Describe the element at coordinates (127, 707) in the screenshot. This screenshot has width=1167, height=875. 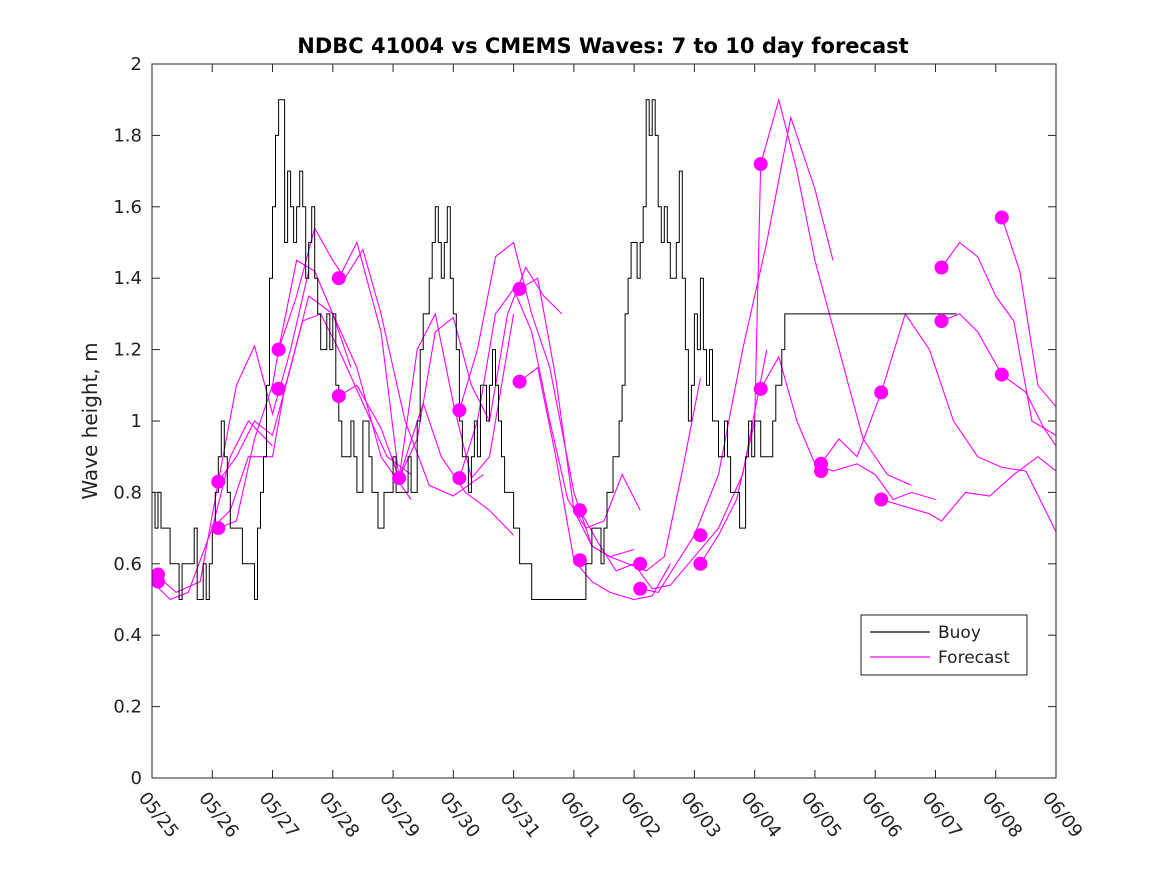
I see `y-tick-label: 0.2` at that location.